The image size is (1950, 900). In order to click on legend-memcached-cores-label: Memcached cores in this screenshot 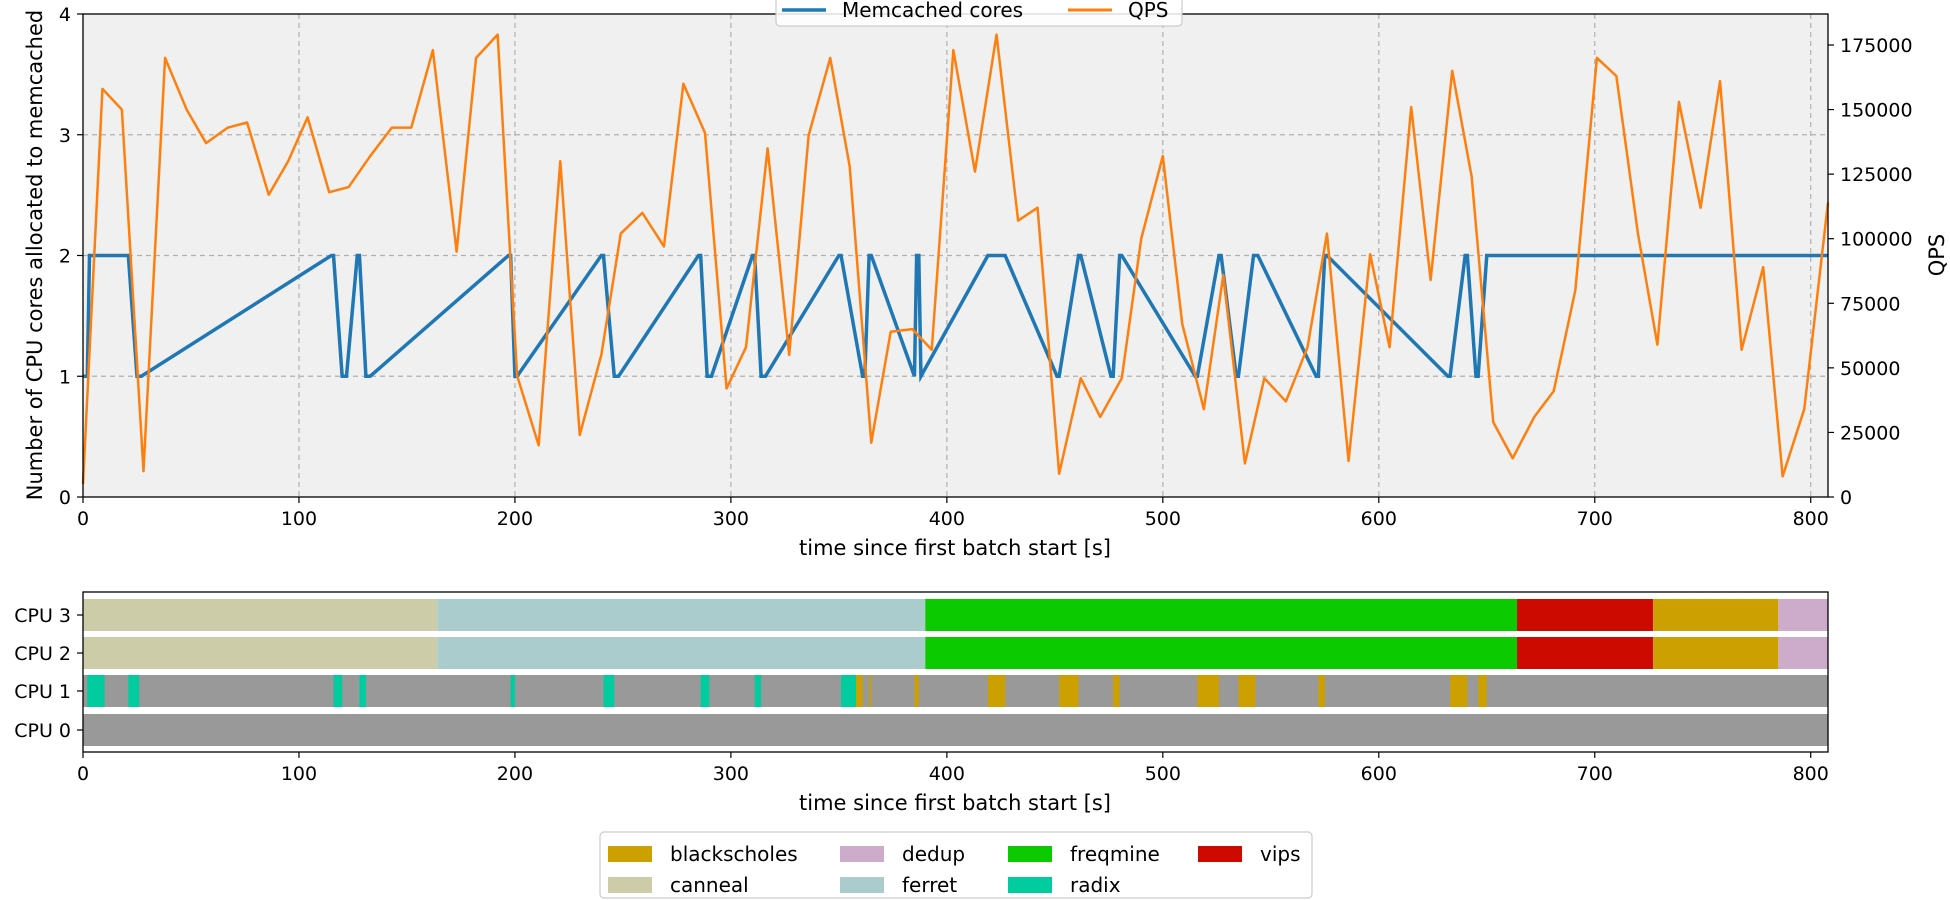, I will do `click(932, 11)`.